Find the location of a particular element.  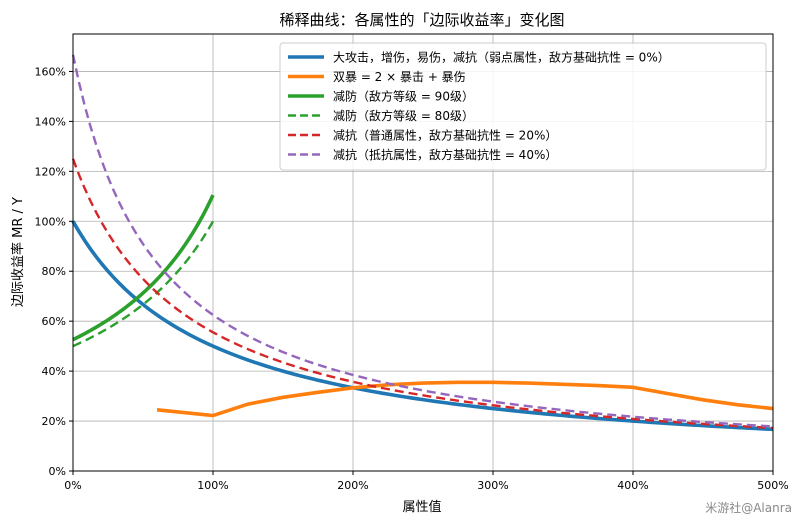

legend-label-2: 双暴 = 2 × 暴击 + 暴伤 is located at coordinates (399, 77).